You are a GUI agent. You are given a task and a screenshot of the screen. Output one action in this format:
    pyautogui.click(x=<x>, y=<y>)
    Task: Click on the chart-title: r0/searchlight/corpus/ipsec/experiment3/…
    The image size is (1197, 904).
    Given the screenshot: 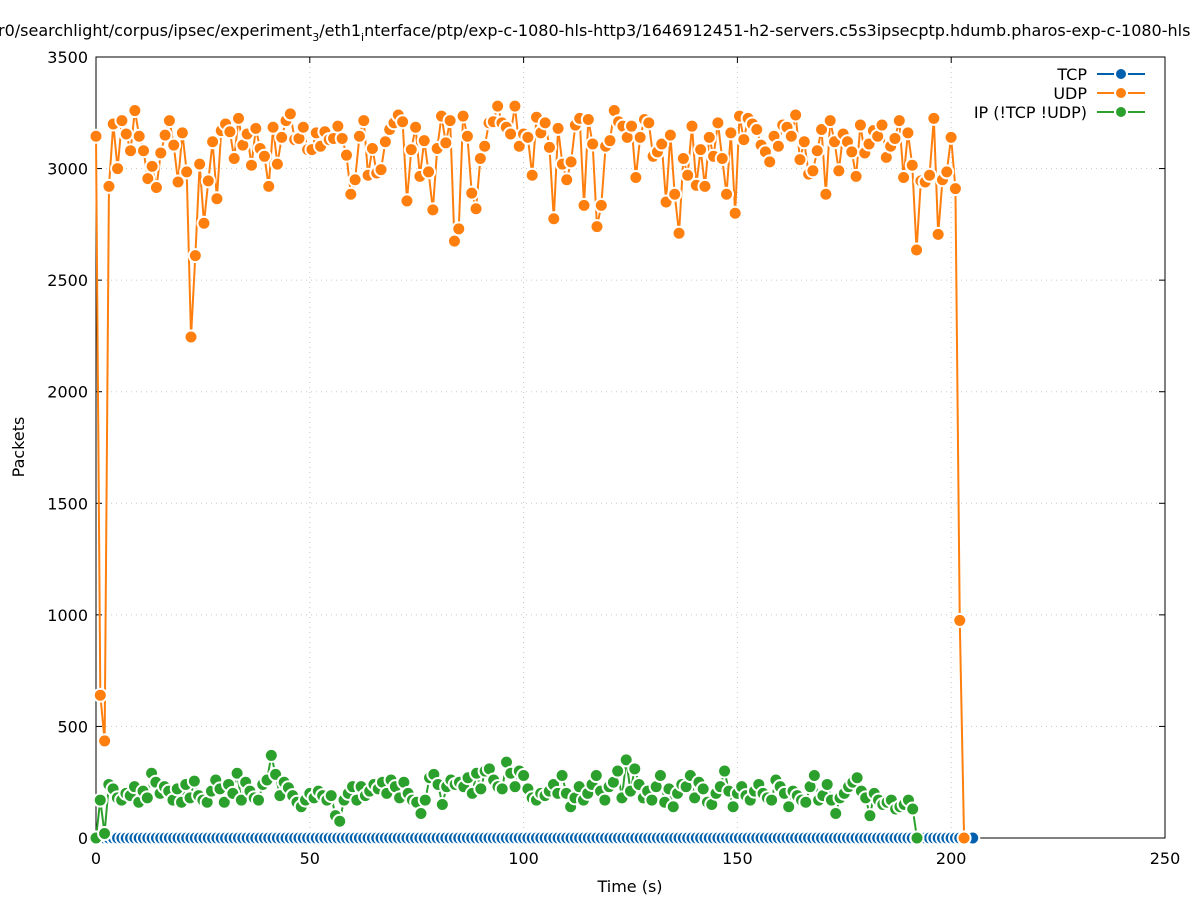 What is the action you would take?
    pyautogui.click(x=595, y=32)
    